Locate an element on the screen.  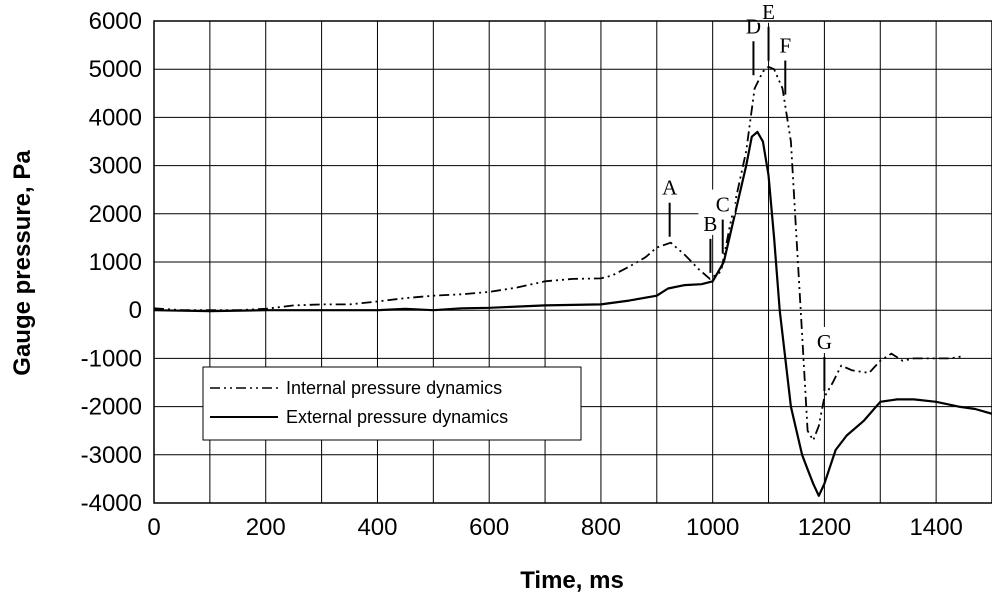
x-tick-label: 600 is located at coordinates (489, 527).